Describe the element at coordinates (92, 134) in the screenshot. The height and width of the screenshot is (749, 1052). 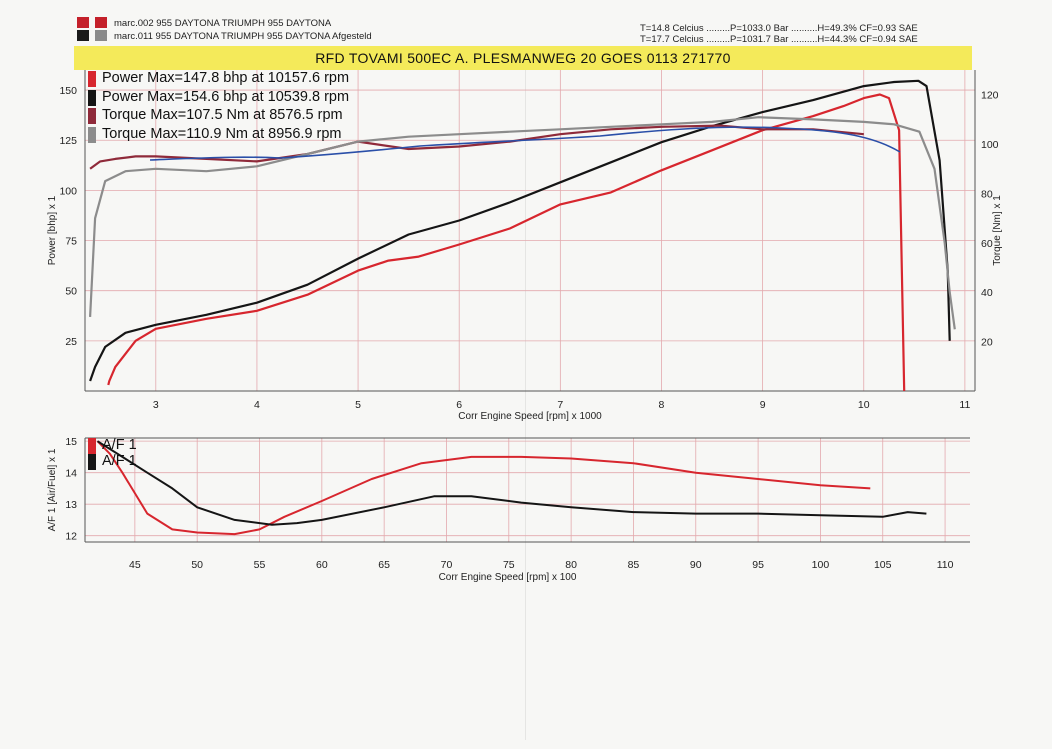
I see `legend-swatch-gray` at that location.